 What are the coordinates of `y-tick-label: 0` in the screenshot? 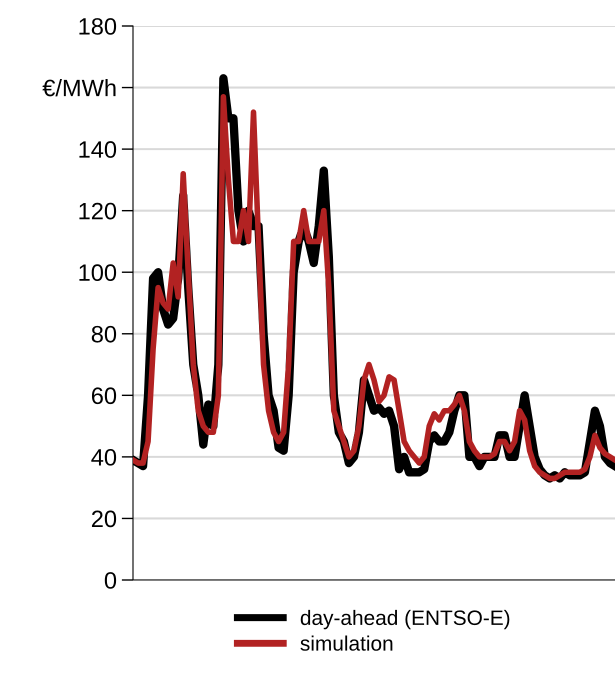 It's located at (110, 580).